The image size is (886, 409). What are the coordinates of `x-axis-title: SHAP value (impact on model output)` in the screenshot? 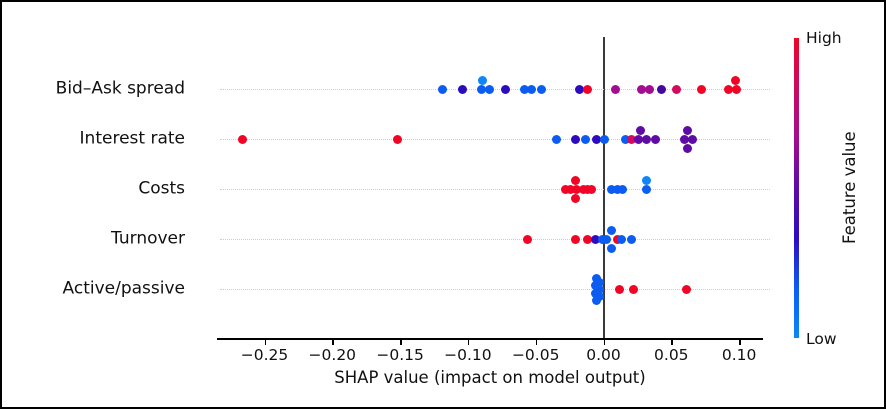 It's located at (490, 377).